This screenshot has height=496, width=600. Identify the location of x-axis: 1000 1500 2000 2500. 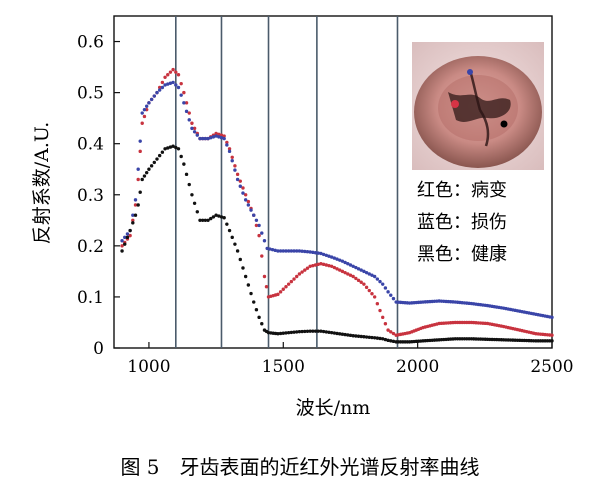
(350, 359).